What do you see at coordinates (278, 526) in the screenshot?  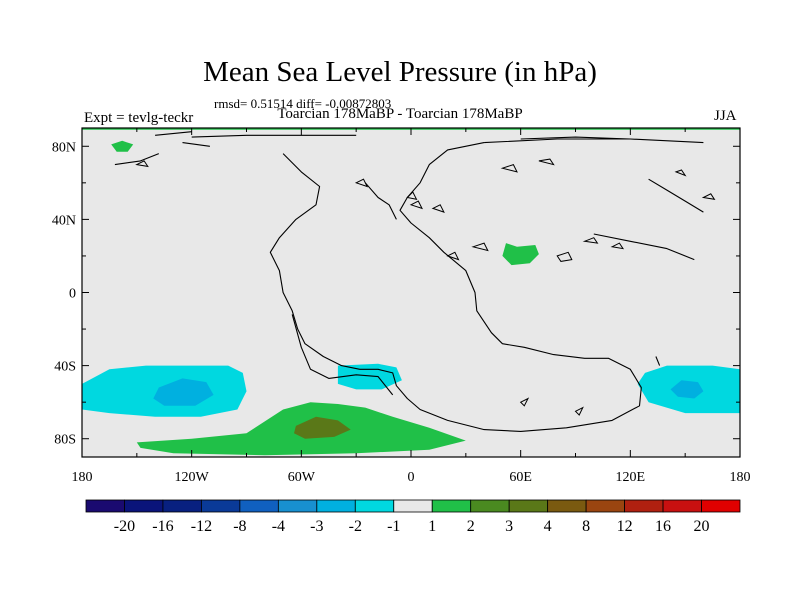 I see `colorbar-label: -4` at bounding box center [278, 526].